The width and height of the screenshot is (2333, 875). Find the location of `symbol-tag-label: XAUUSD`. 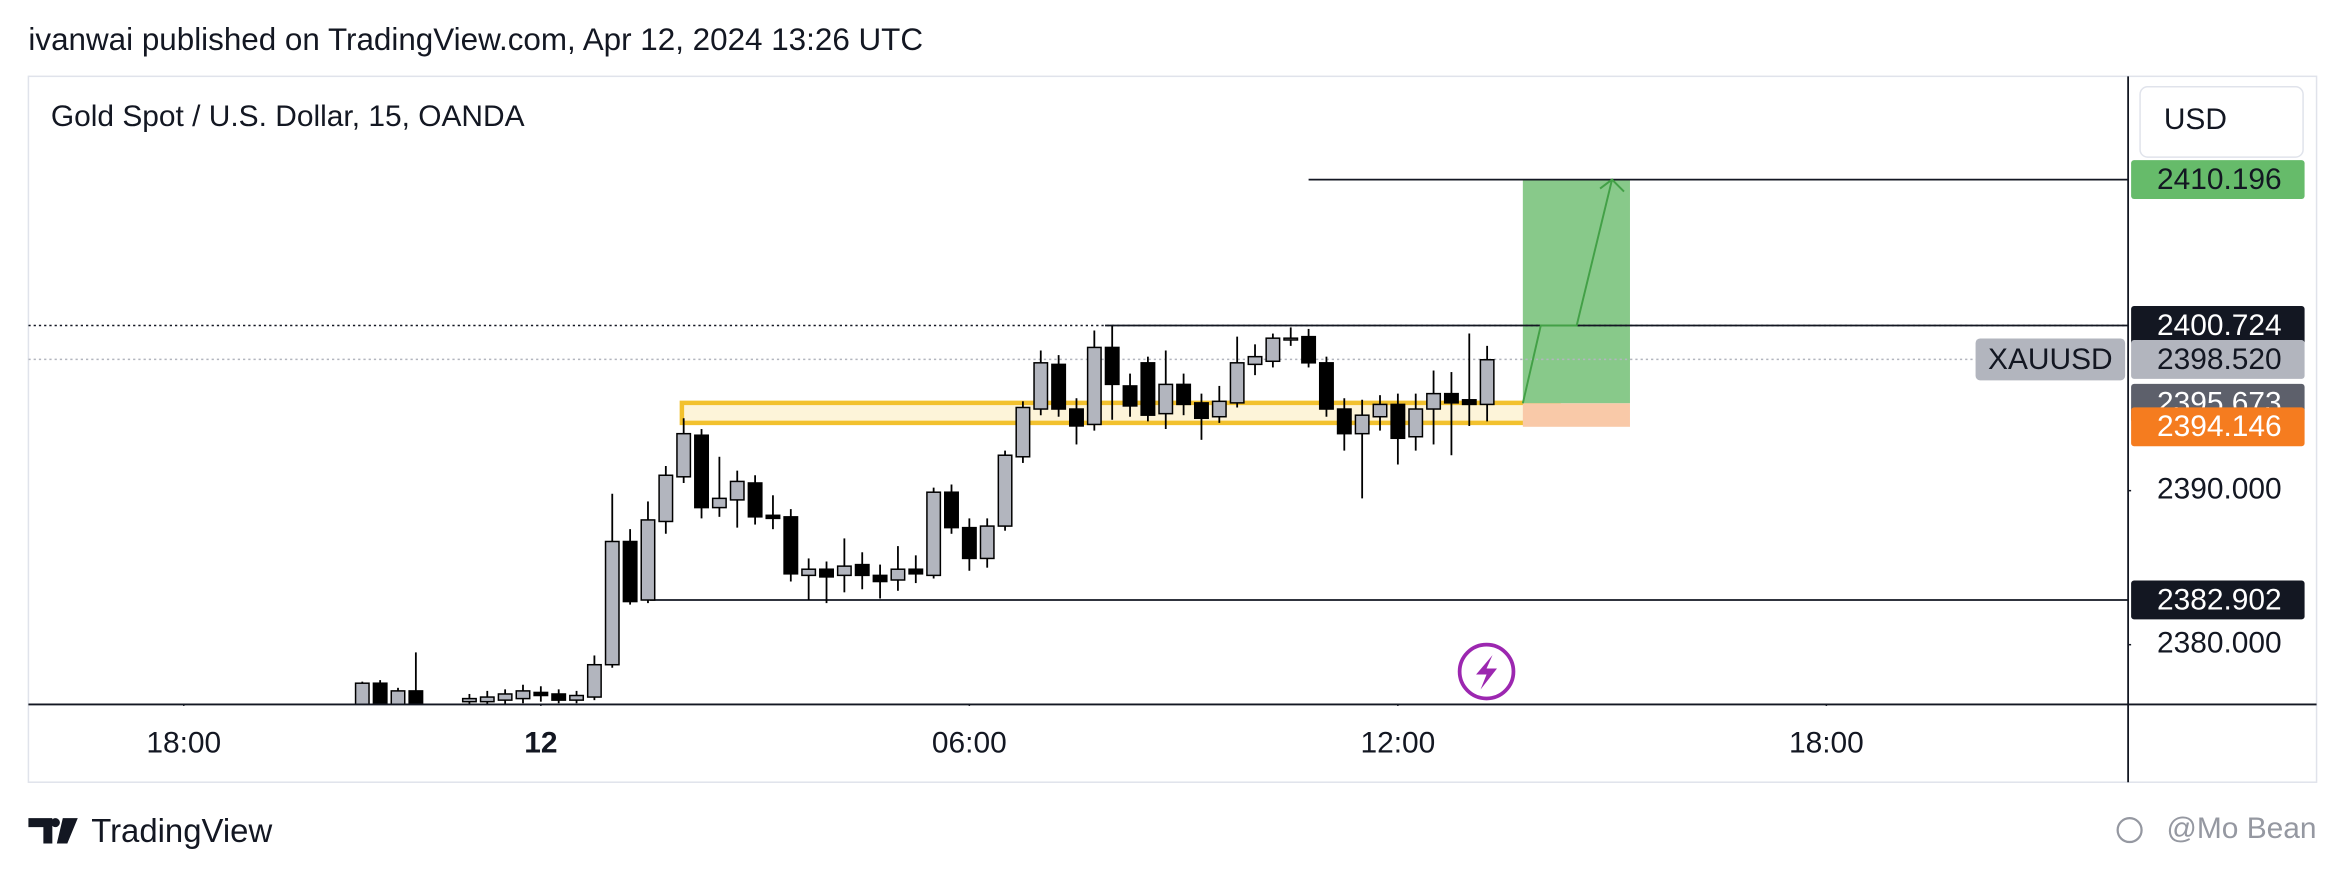

symbol-tag-label: XAUUSD is located at coordinates (2050, 359).